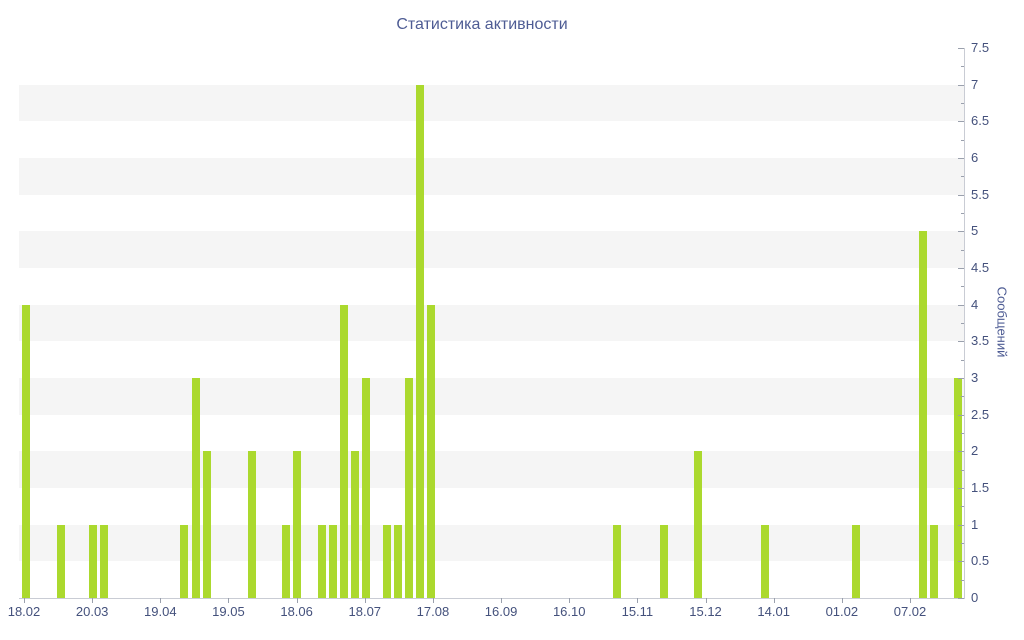 The height and width of the screenshot is (640, 1024). What do you see at coordinates (980, 121) in the screenshot?
I see `y-tick-label: 6.5` at bounding box center [980, 121].